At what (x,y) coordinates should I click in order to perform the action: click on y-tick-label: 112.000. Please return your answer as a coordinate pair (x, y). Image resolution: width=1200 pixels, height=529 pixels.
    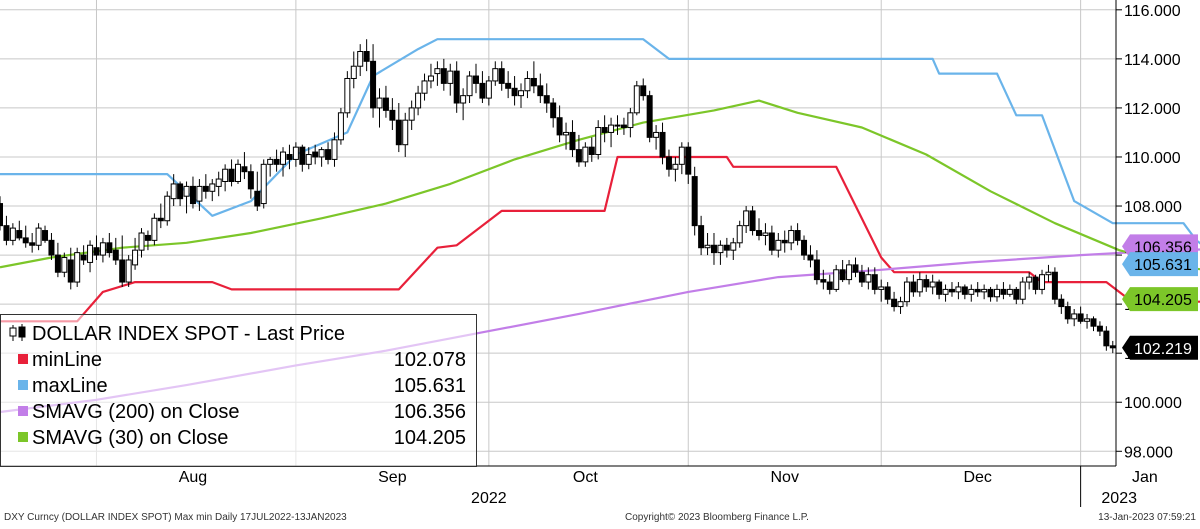
    Looking at the image, I should click on (1152, 109).